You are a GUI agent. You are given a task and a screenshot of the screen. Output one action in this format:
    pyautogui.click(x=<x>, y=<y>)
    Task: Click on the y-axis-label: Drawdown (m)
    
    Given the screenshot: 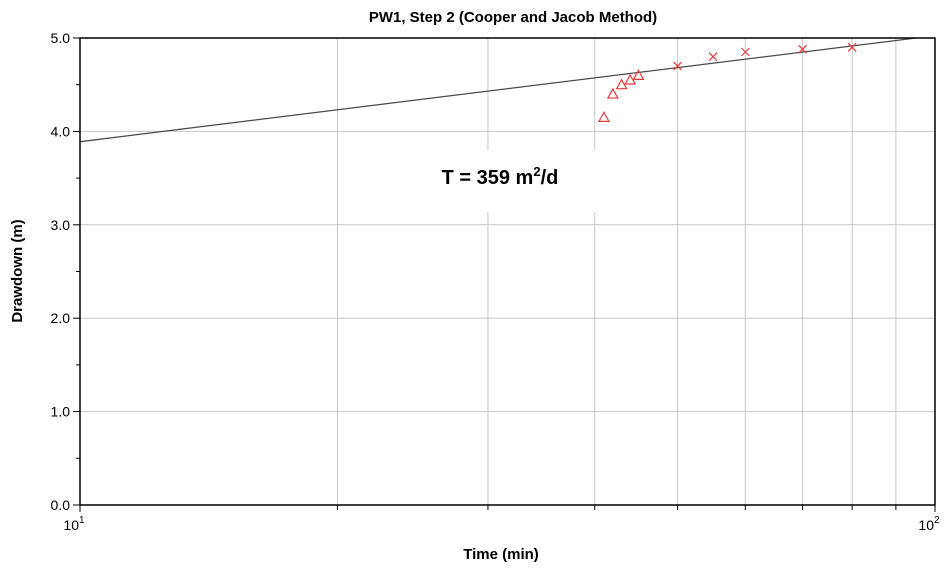 What is the action you would take?
    pyautogui.click(x=17, y=270)
    